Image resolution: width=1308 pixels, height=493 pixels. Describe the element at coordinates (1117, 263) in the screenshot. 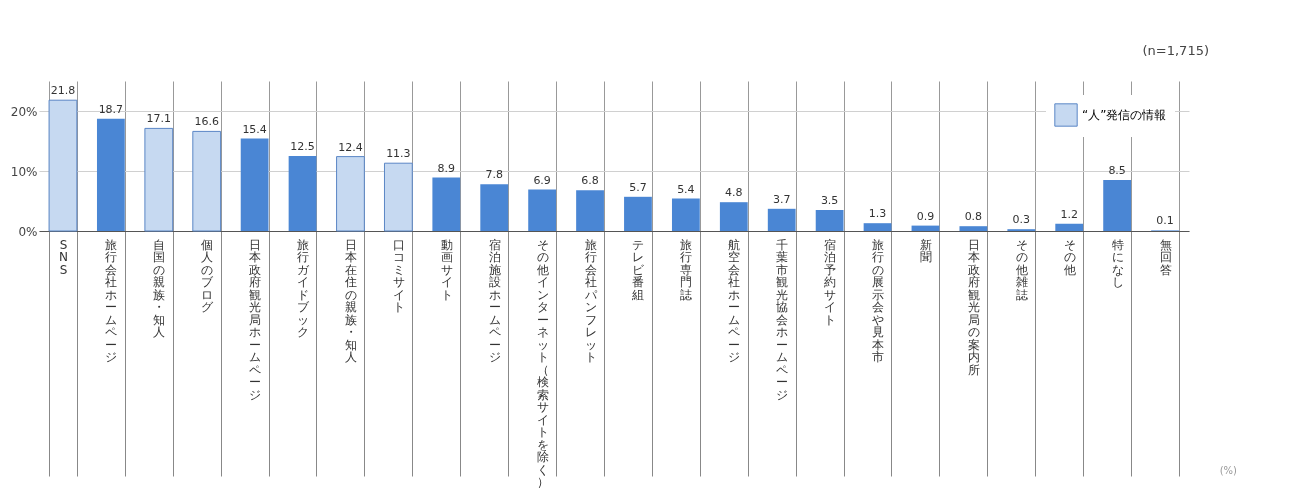

I see `x-tick-label: 特になし` at that location.